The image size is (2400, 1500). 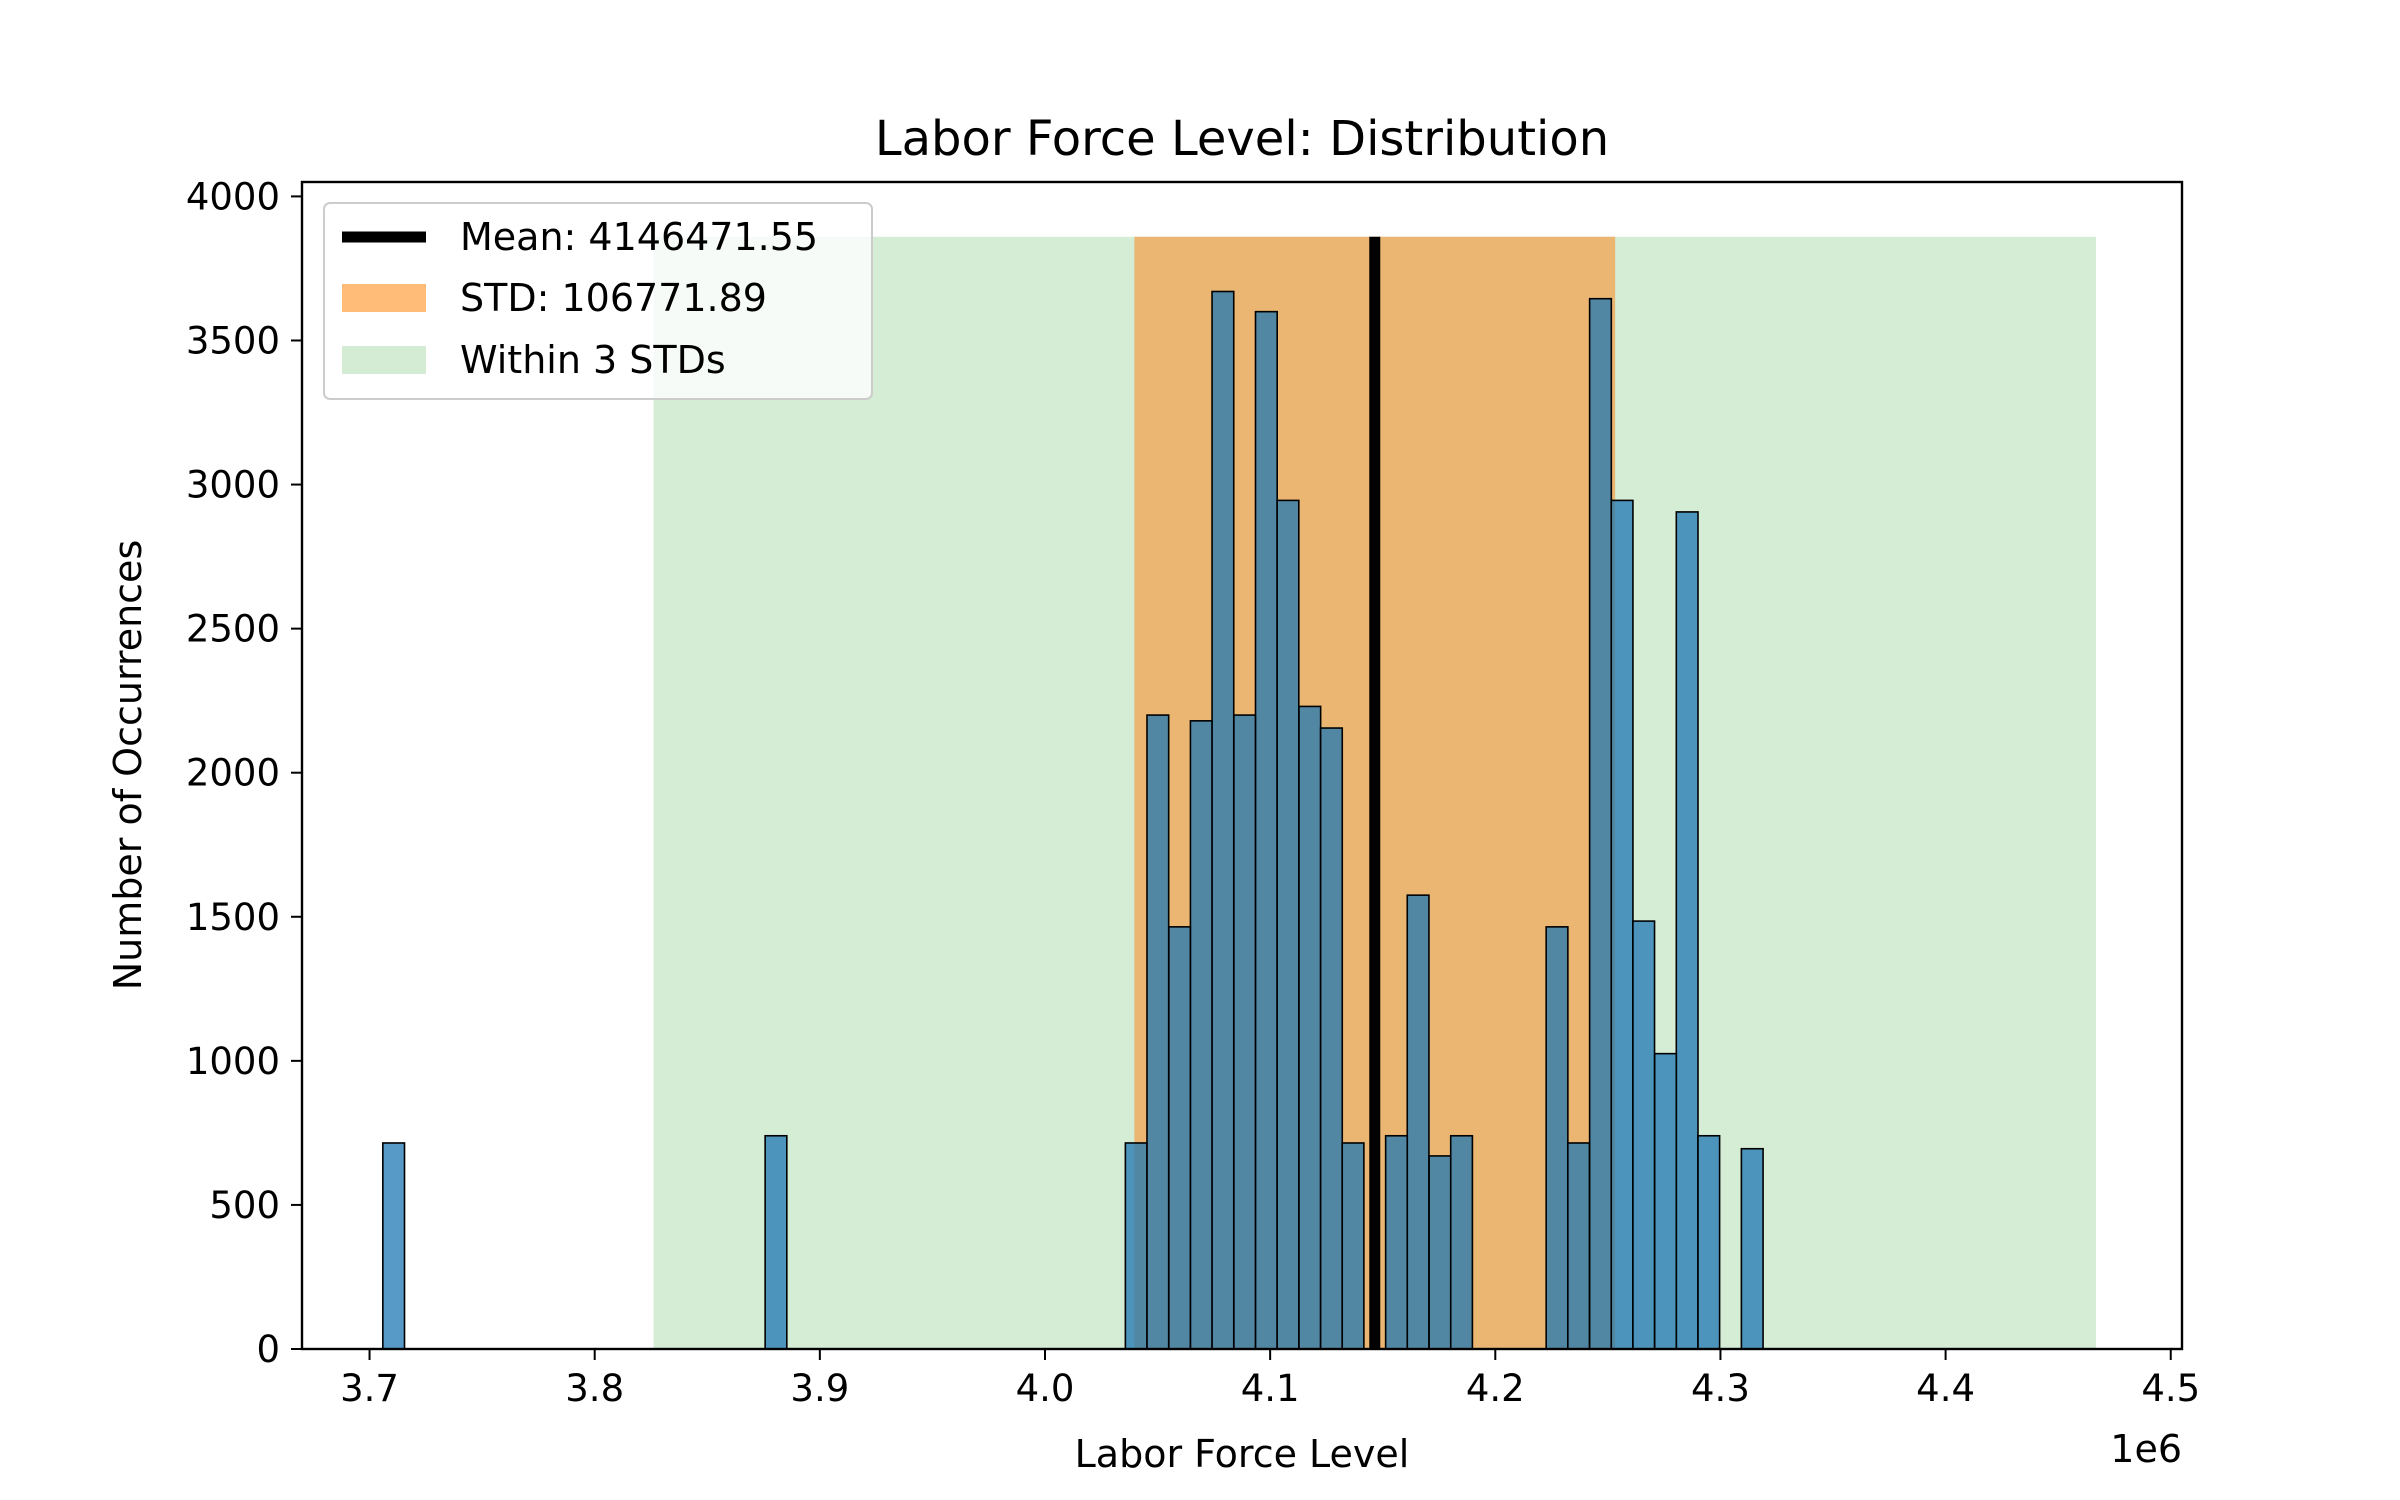 What do you see at coordinates (1495, 1388) in the screenshot?
I see `x-tick-label: 4.2` at bounding box center [1495, 1388].